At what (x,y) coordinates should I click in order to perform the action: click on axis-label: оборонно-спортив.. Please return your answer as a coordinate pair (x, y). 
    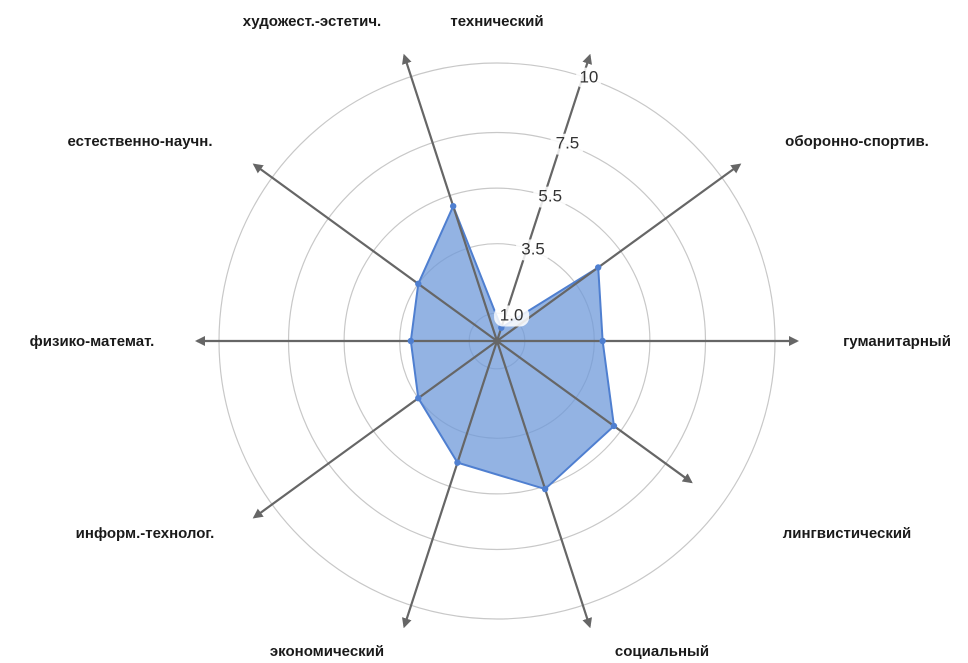
    Looking at the image, I should click on (857, 141).